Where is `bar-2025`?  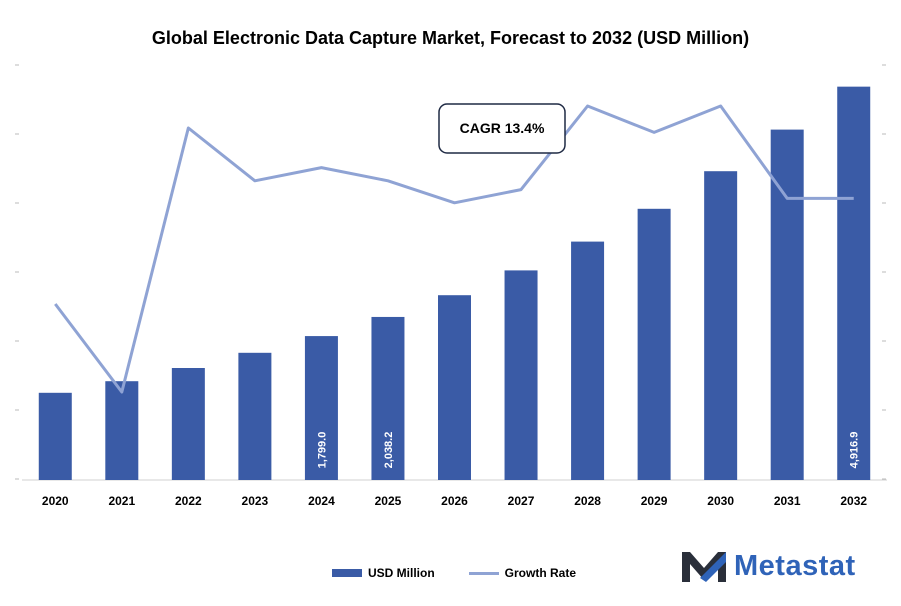 bar-2025 is located at coordinates (388, 398).